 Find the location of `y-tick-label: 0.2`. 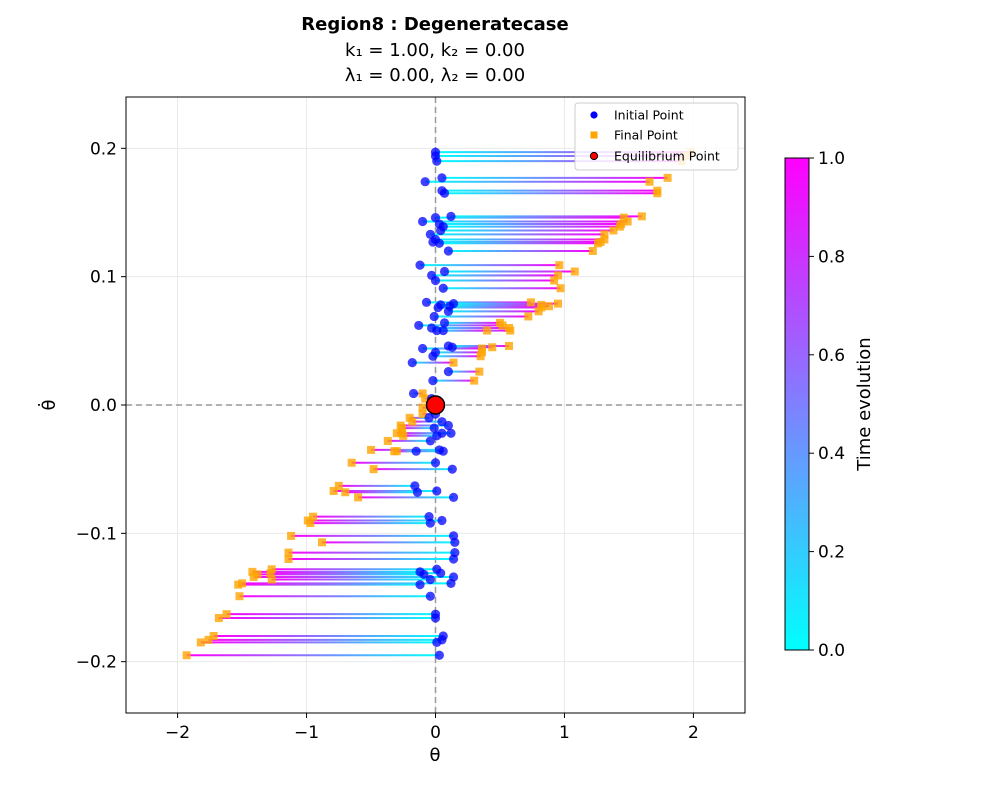

y-tick-label: 0.2 is located at coordinates (103, 149).